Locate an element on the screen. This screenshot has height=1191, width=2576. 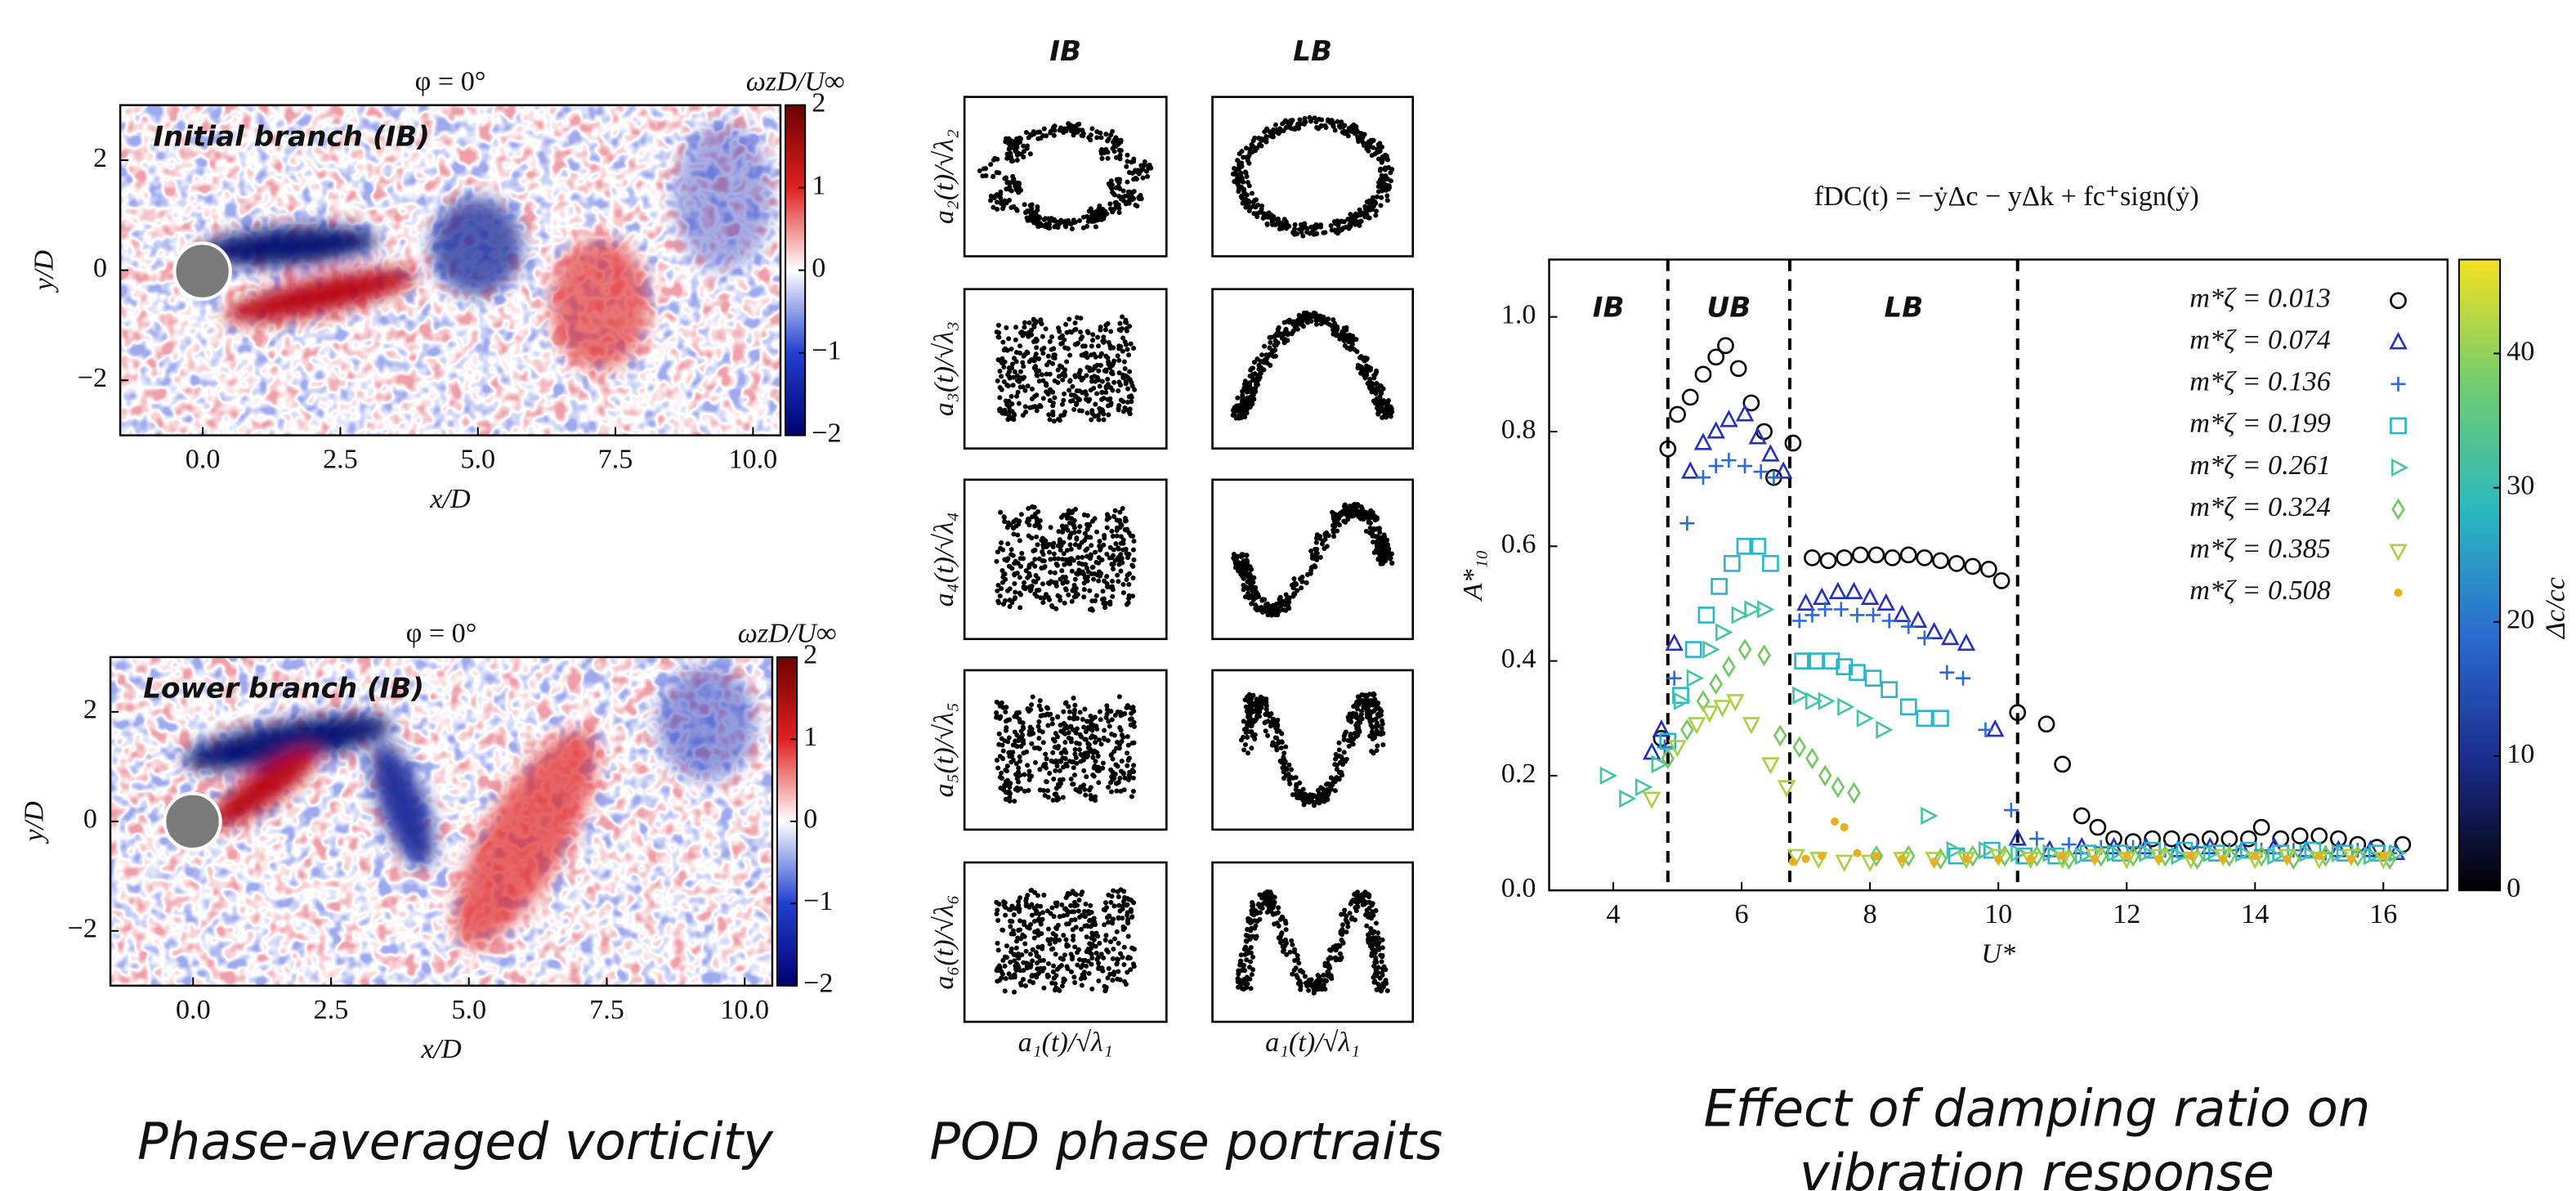
y-tick-label: 1.0 is located at coordinates (1518, 315).